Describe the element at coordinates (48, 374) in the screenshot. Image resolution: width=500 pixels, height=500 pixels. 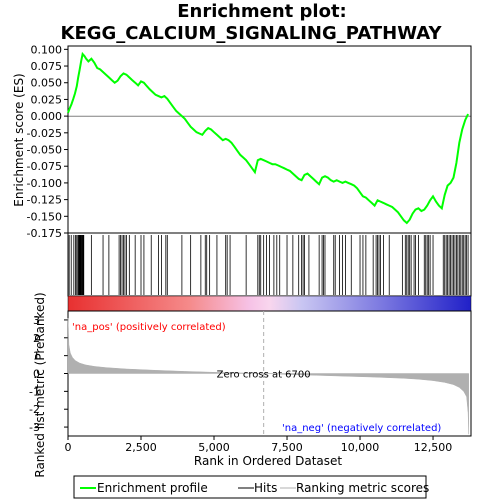
I see `metric-y-axis: 3 2 1 0 -1 -2 -3` at that location.